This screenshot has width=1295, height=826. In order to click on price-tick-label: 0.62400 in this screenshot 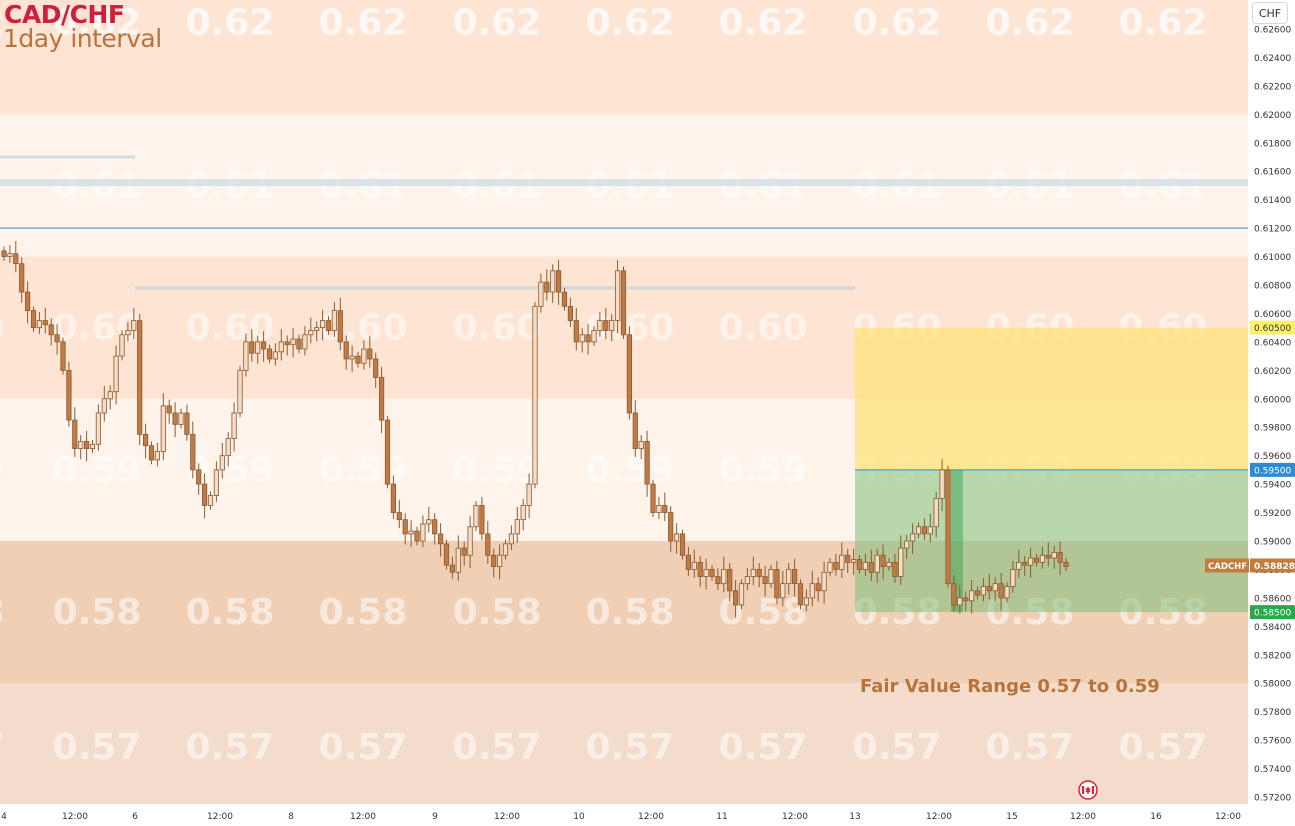, I will do `click(1272, 59)`.